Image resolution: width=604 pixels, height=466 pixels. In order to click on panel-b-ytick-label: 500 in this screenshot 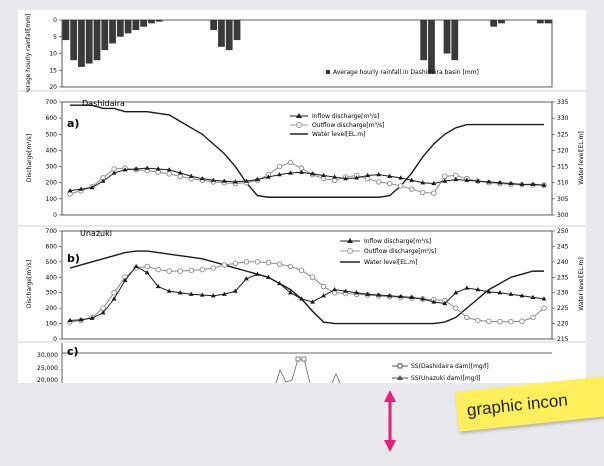, I will do `click(52, 262)`.